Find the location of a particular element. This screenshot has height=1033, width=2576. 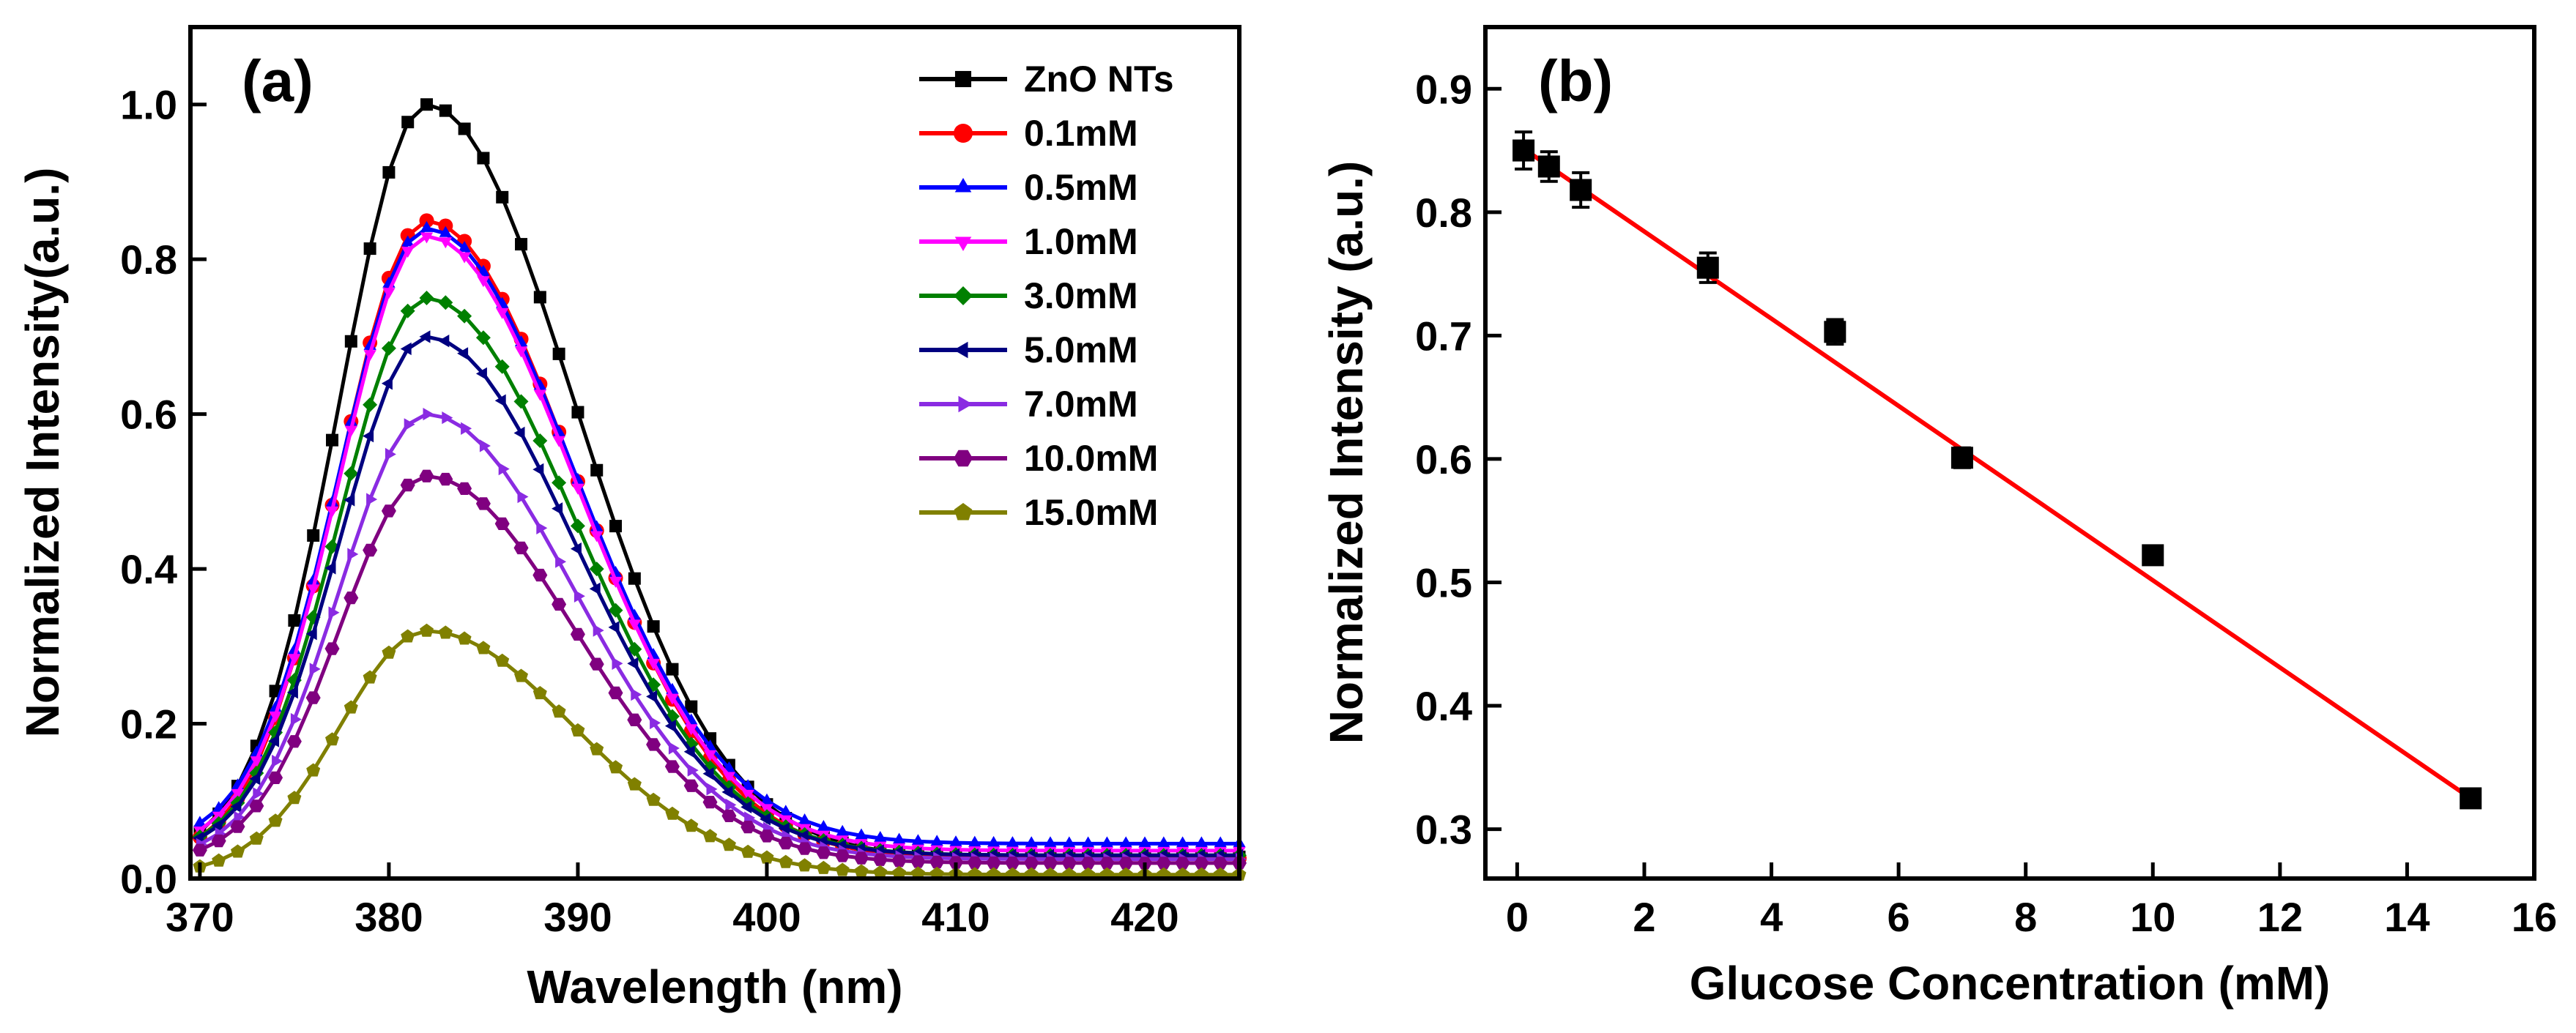

x-tick-label: 12 is located at coordinates (2280, 917).